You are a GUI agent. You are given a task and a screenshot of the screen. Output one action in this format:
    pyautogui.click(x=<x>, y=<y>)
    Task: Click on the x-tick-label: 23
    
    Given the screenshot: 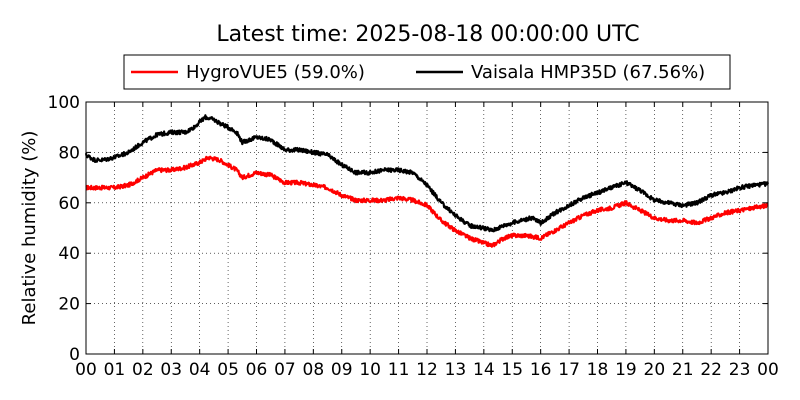 What is the action you would take?
    pyautogui.click(x=740, y=370)
    